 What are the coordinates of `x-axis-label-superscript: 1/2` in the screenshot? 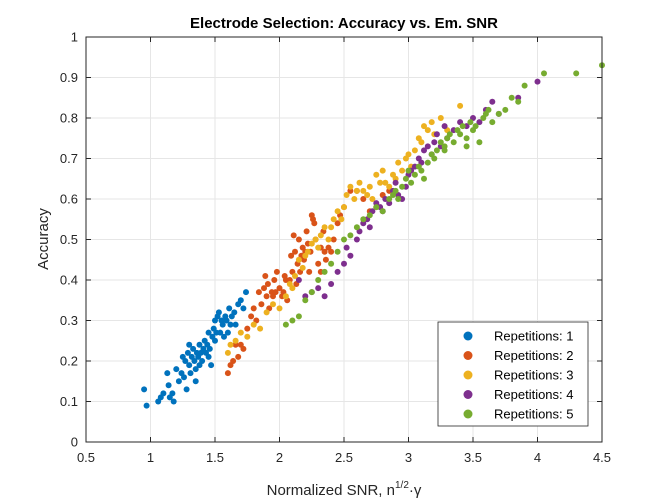 It's located at (402, 485).